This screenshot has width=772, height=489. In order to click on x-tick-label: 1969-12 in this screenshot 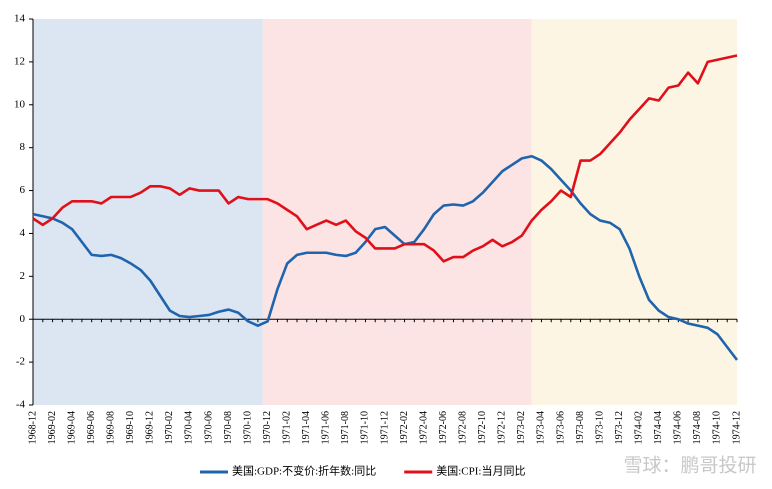, I will do `click(150, 427)`.